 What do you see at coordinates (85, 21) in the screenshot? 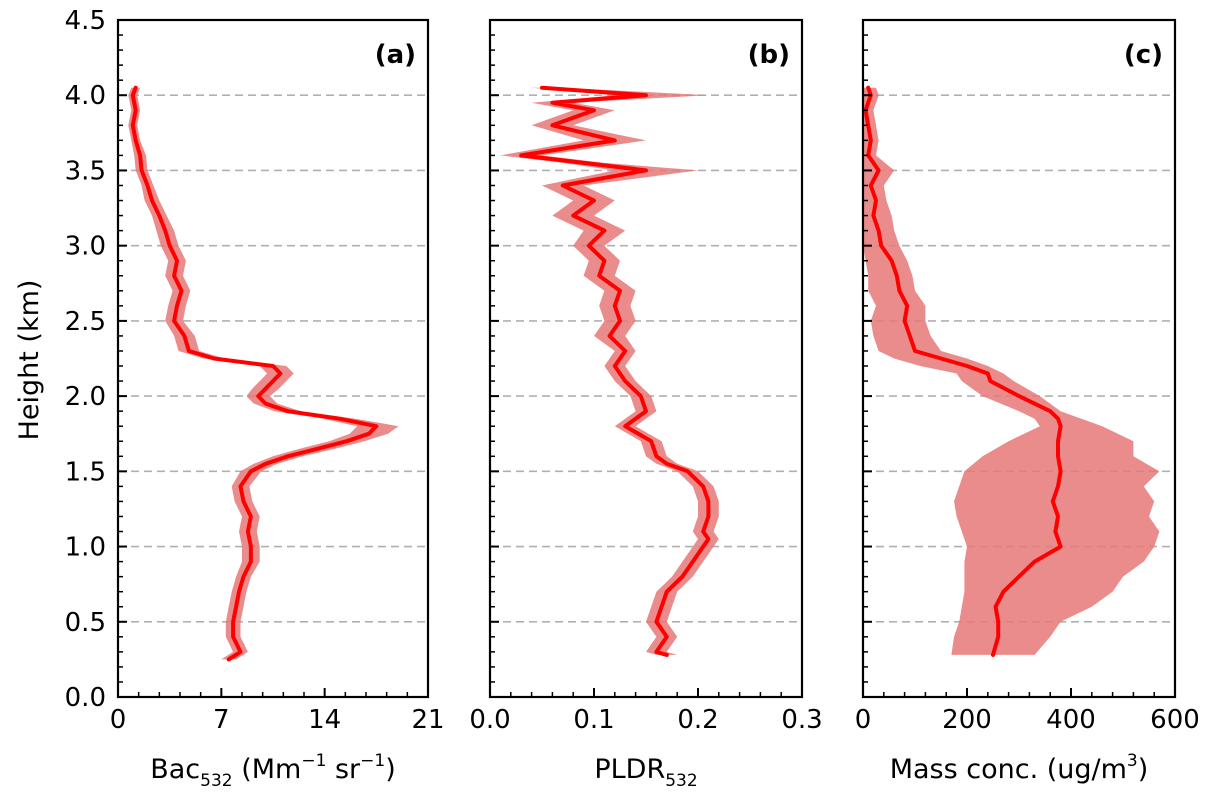
I see `y-tick-label: 4.5` at bounding box center [85, 21].